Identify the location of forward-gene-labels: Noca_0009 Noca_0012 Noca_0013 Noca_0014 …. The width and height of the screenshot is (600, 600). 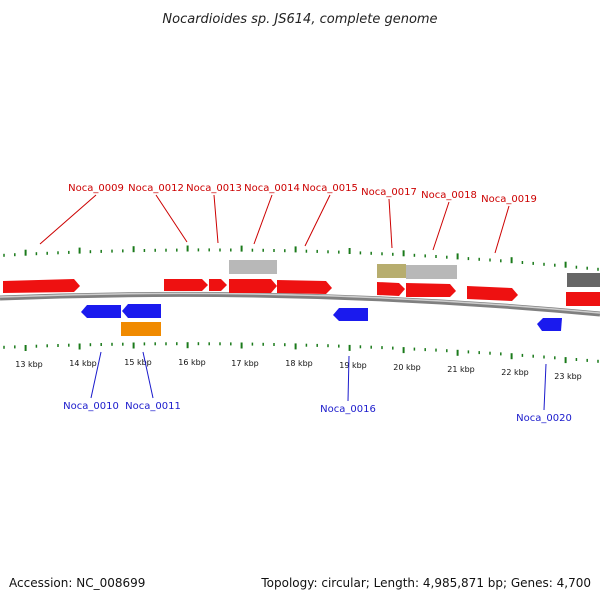
(302, 194).